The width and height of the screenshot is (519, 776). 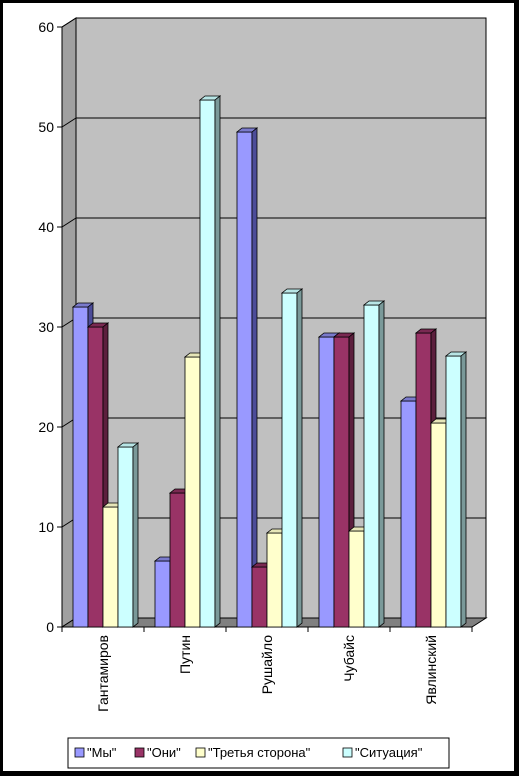 What do you see at coordinates (46, 127) in the screenshot?
I see `y-tick-label: 50` at bounding box center [46, 127].